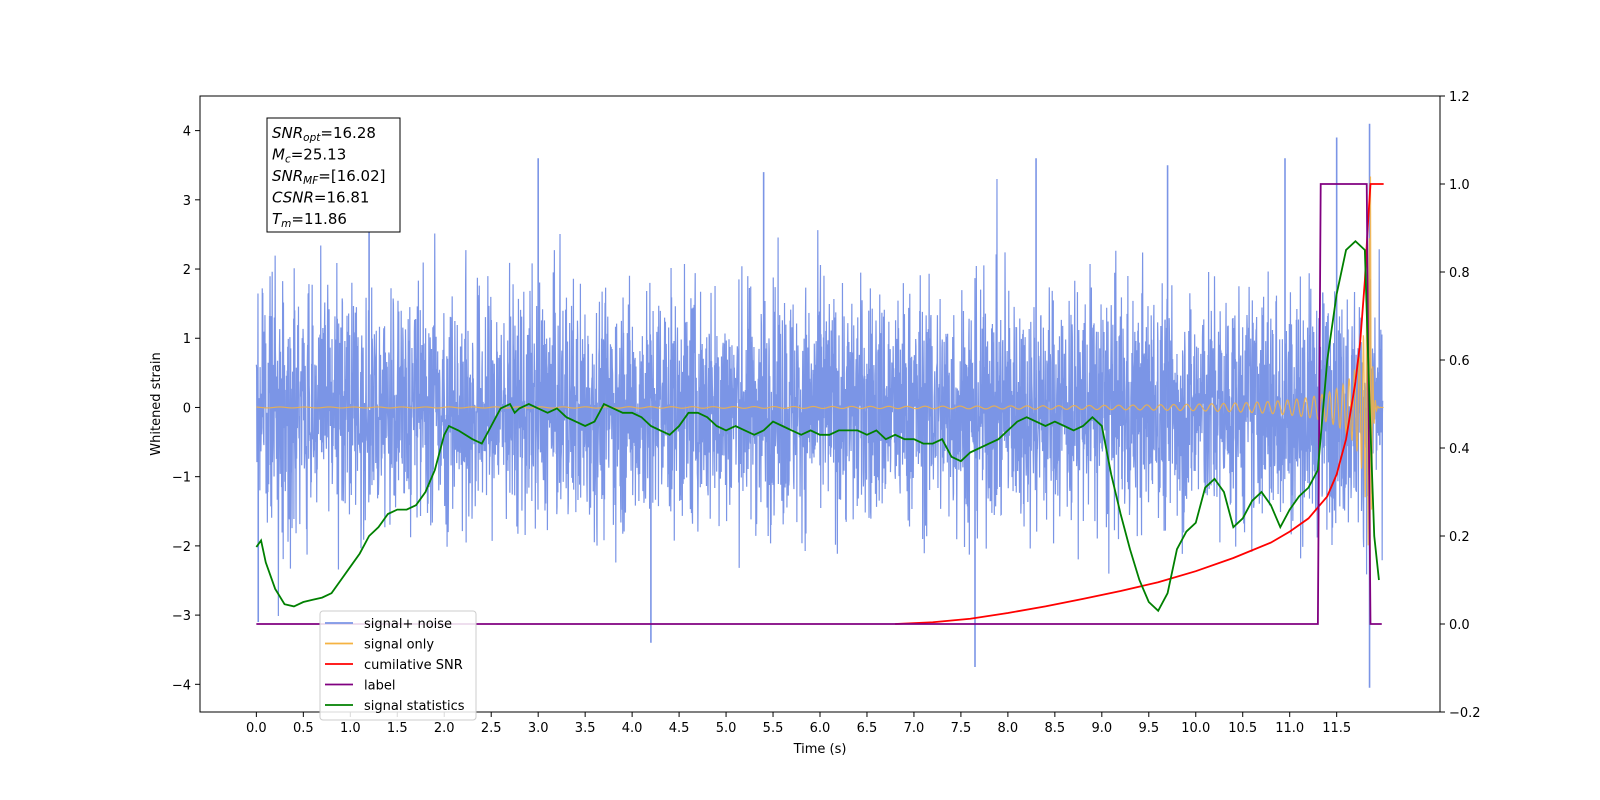 This screenshot has width=1600, height=800. I want to click on annotation-line: Mc=25.13, so click(309, 156).